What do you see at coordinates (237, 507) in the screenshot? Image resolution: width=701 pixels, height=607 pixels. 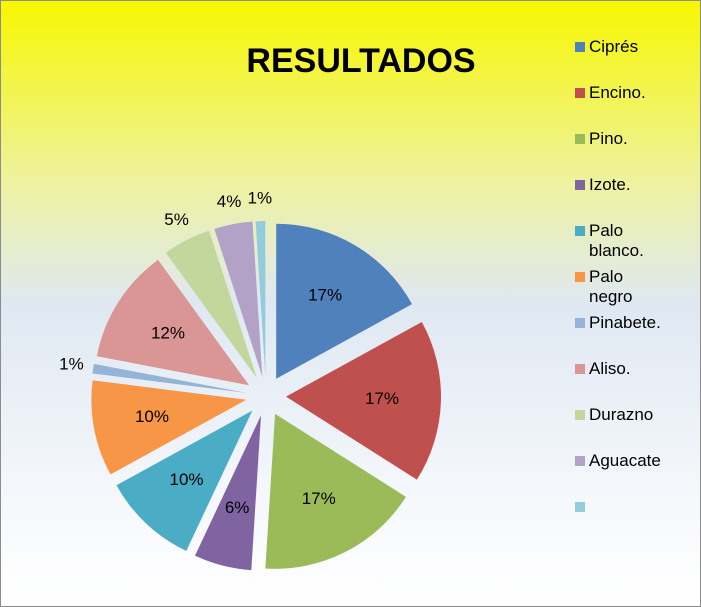 I see `data-label: 6%` at bounding box center [237, 507].